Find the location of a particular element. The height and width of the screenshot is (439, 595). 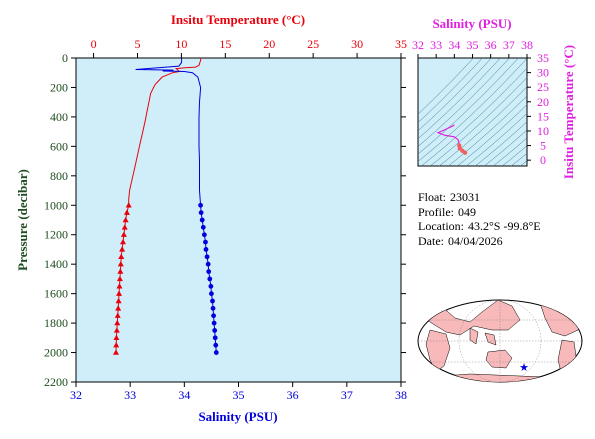

salinity-tick-label: 34 is located at coordinates (184, 395).